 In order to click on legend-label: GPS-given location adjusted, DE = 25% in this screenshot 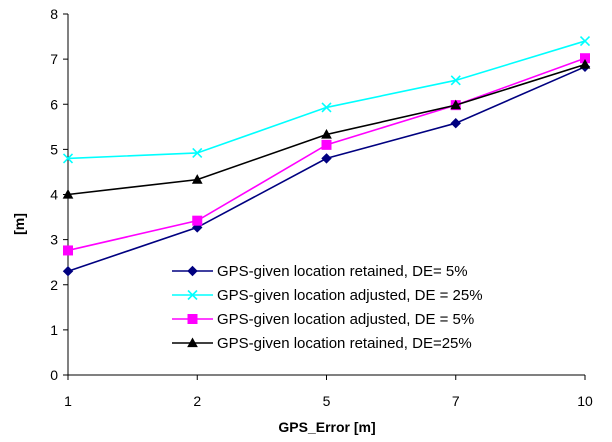, I will do `click(350, 295)`.